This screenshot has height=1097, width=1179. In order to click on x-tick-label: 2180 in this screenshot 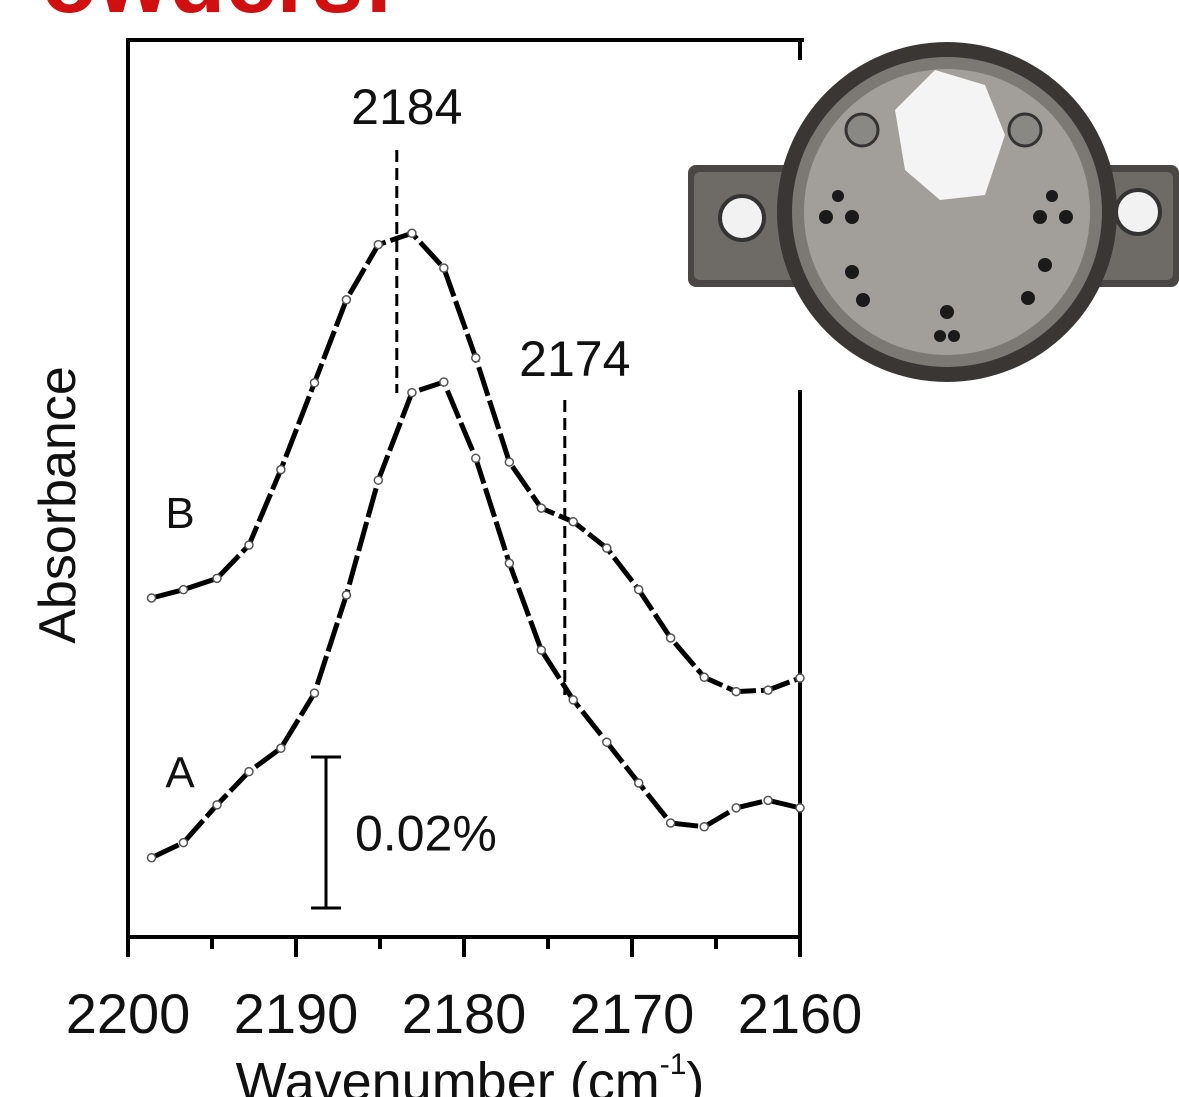, I will do `click(464, 1013)`.